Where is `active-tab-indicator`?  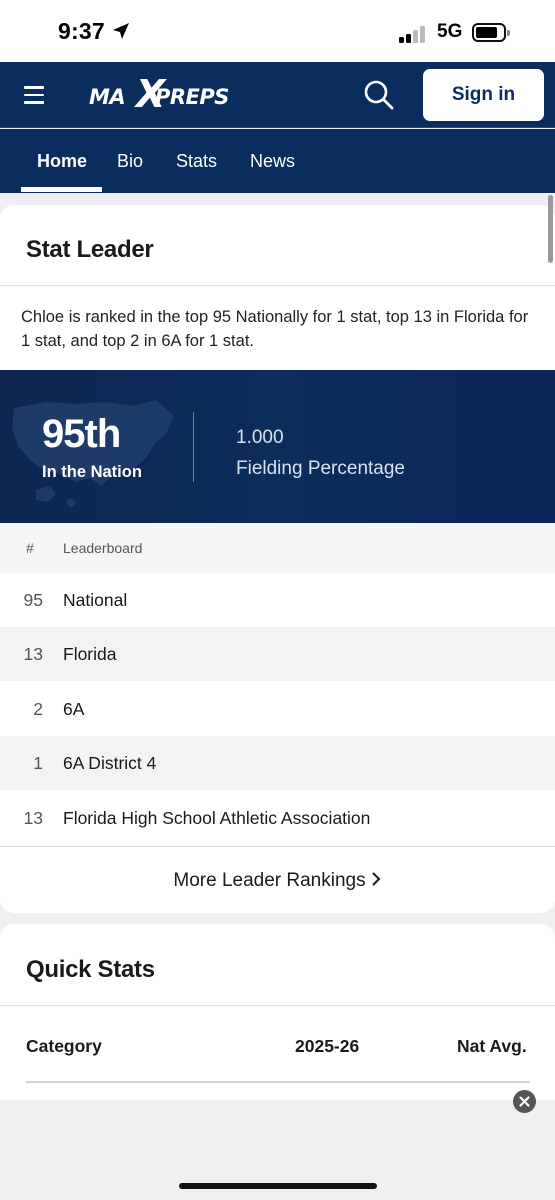
active-tab-indicator is located at coordinates (61, 189).